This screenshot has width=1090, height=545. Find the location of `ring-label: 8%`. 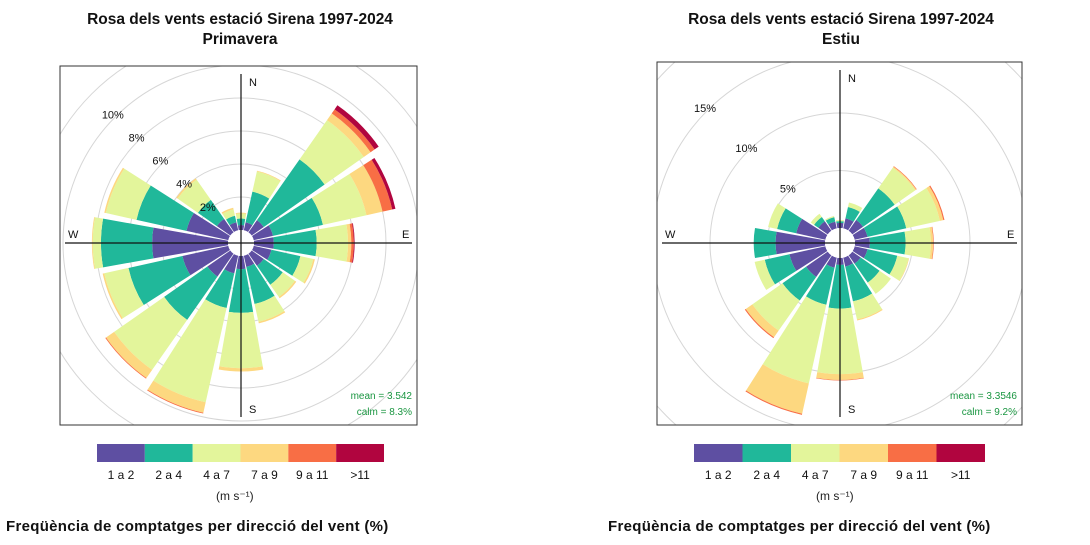

ring-label: 8% is located at coordinates (137, 139).